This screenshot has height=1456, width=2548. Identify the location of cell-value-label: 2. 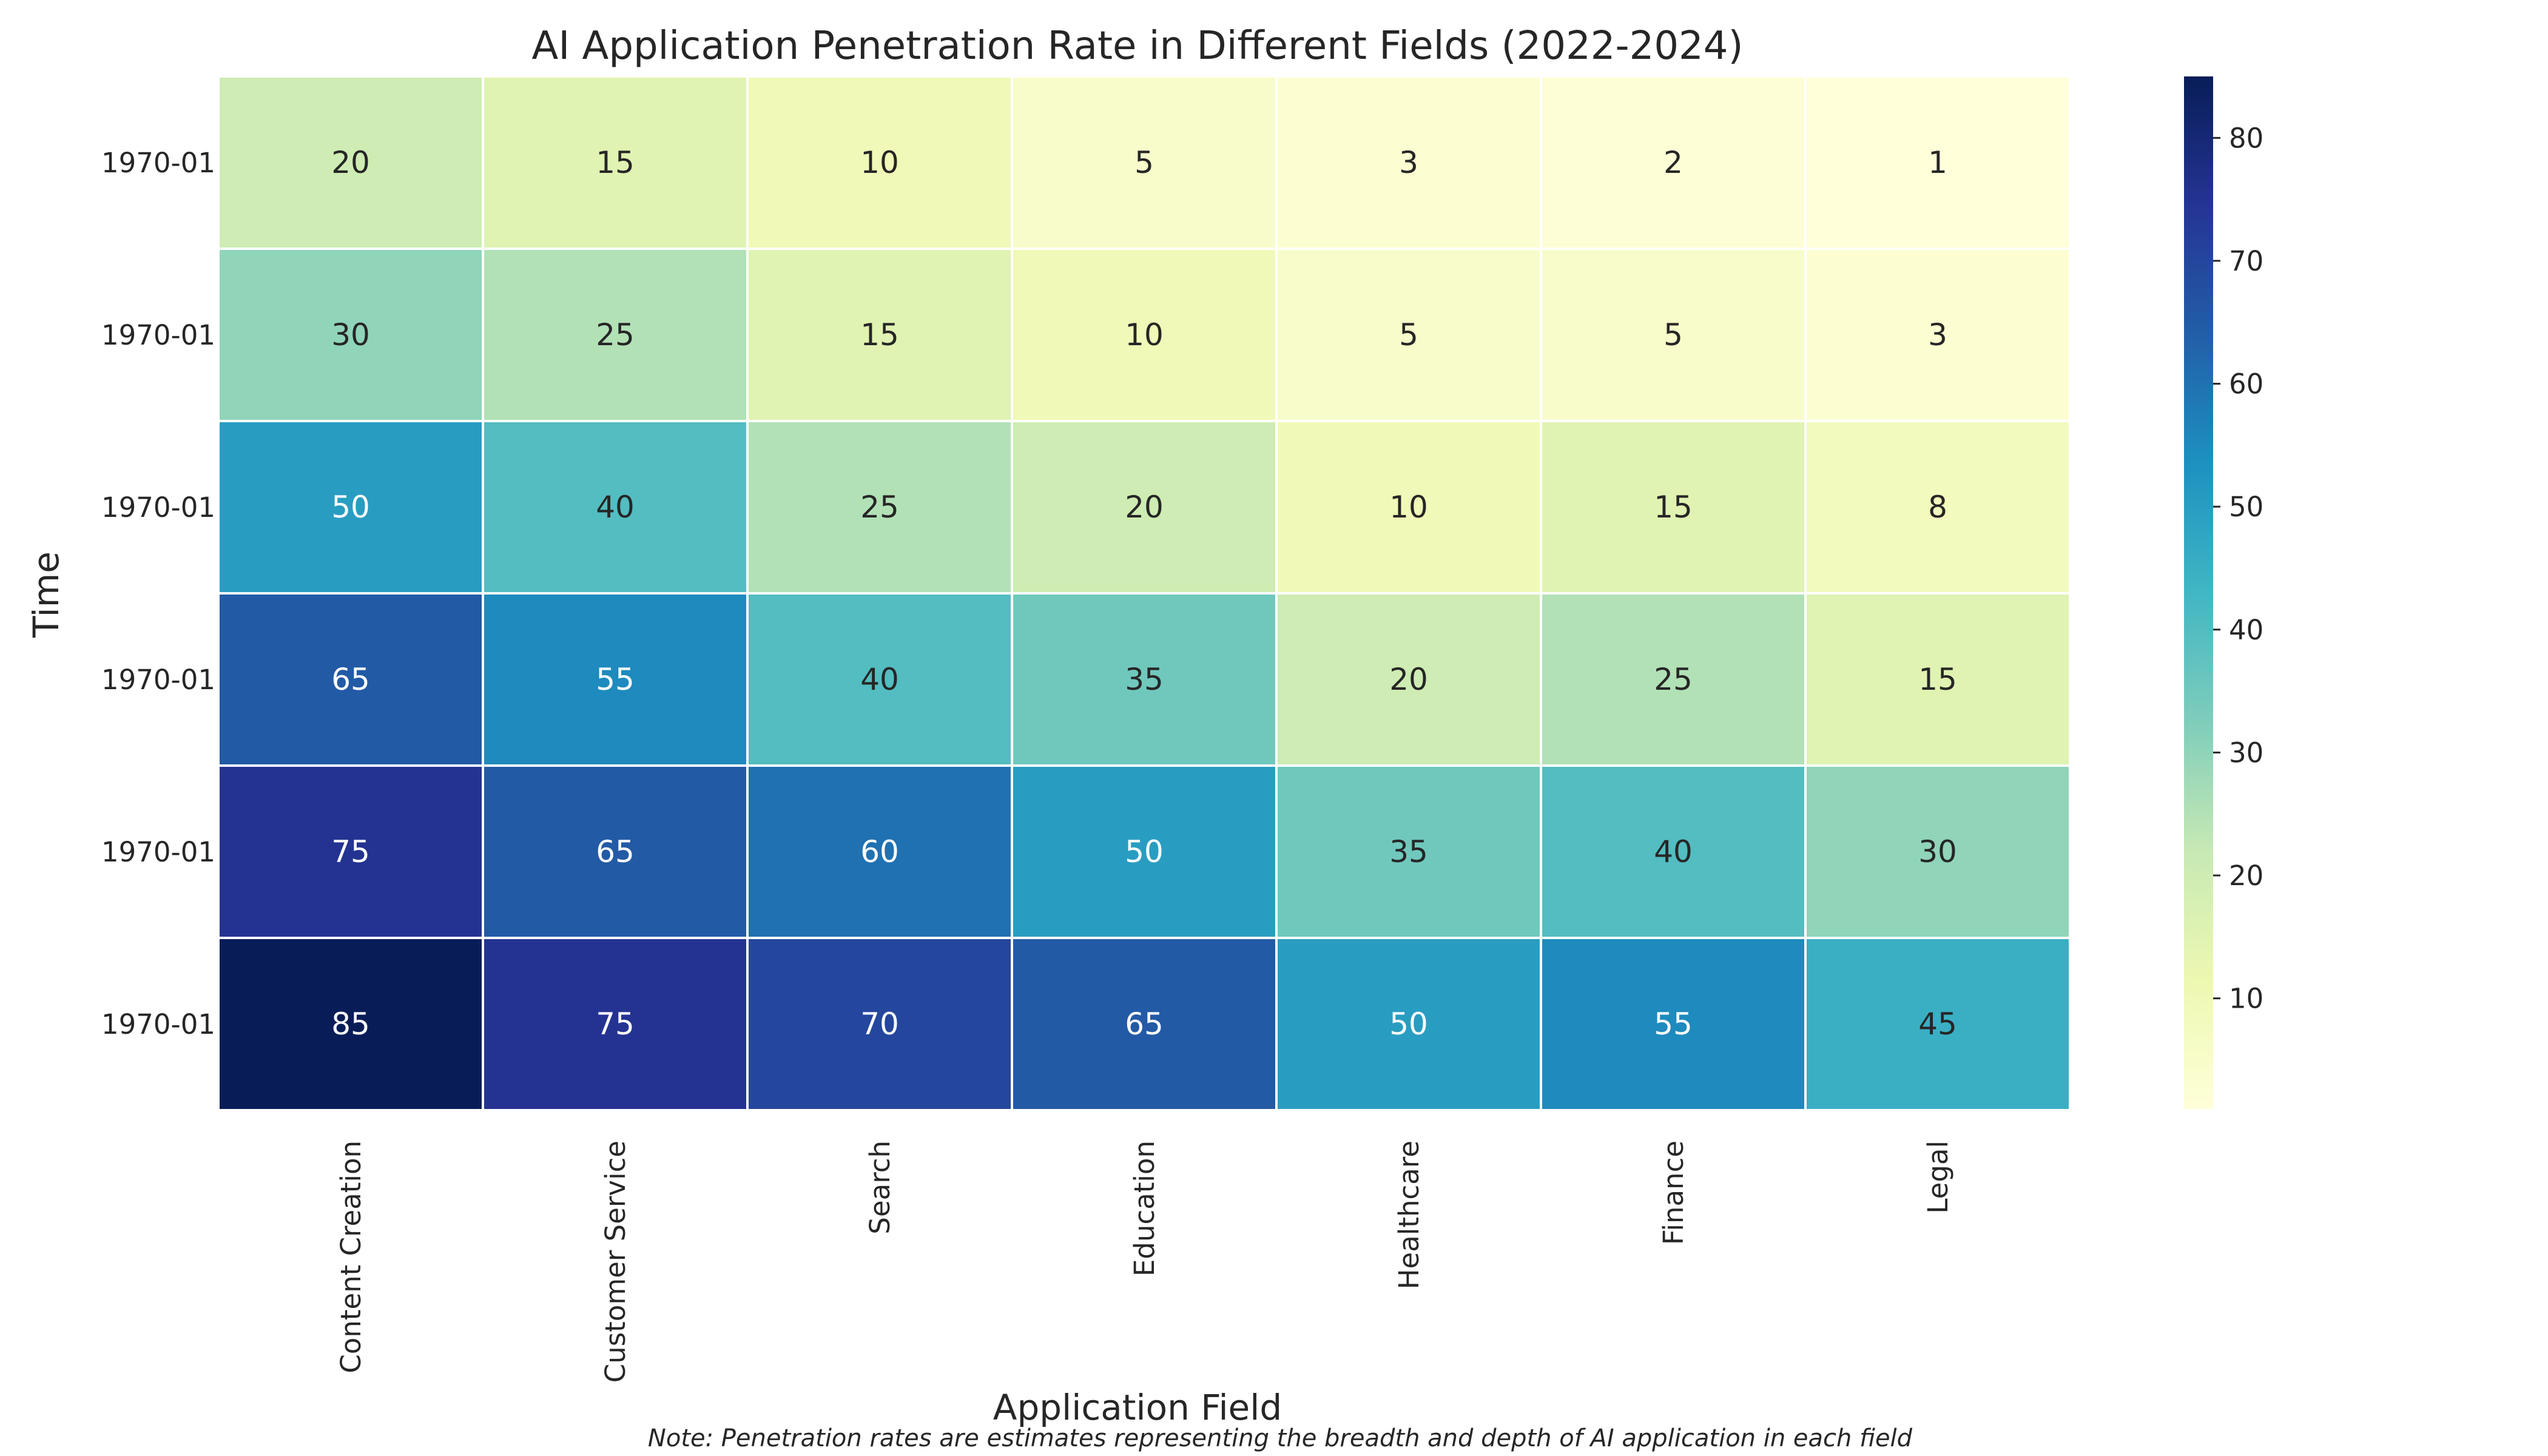
(1673, 162).